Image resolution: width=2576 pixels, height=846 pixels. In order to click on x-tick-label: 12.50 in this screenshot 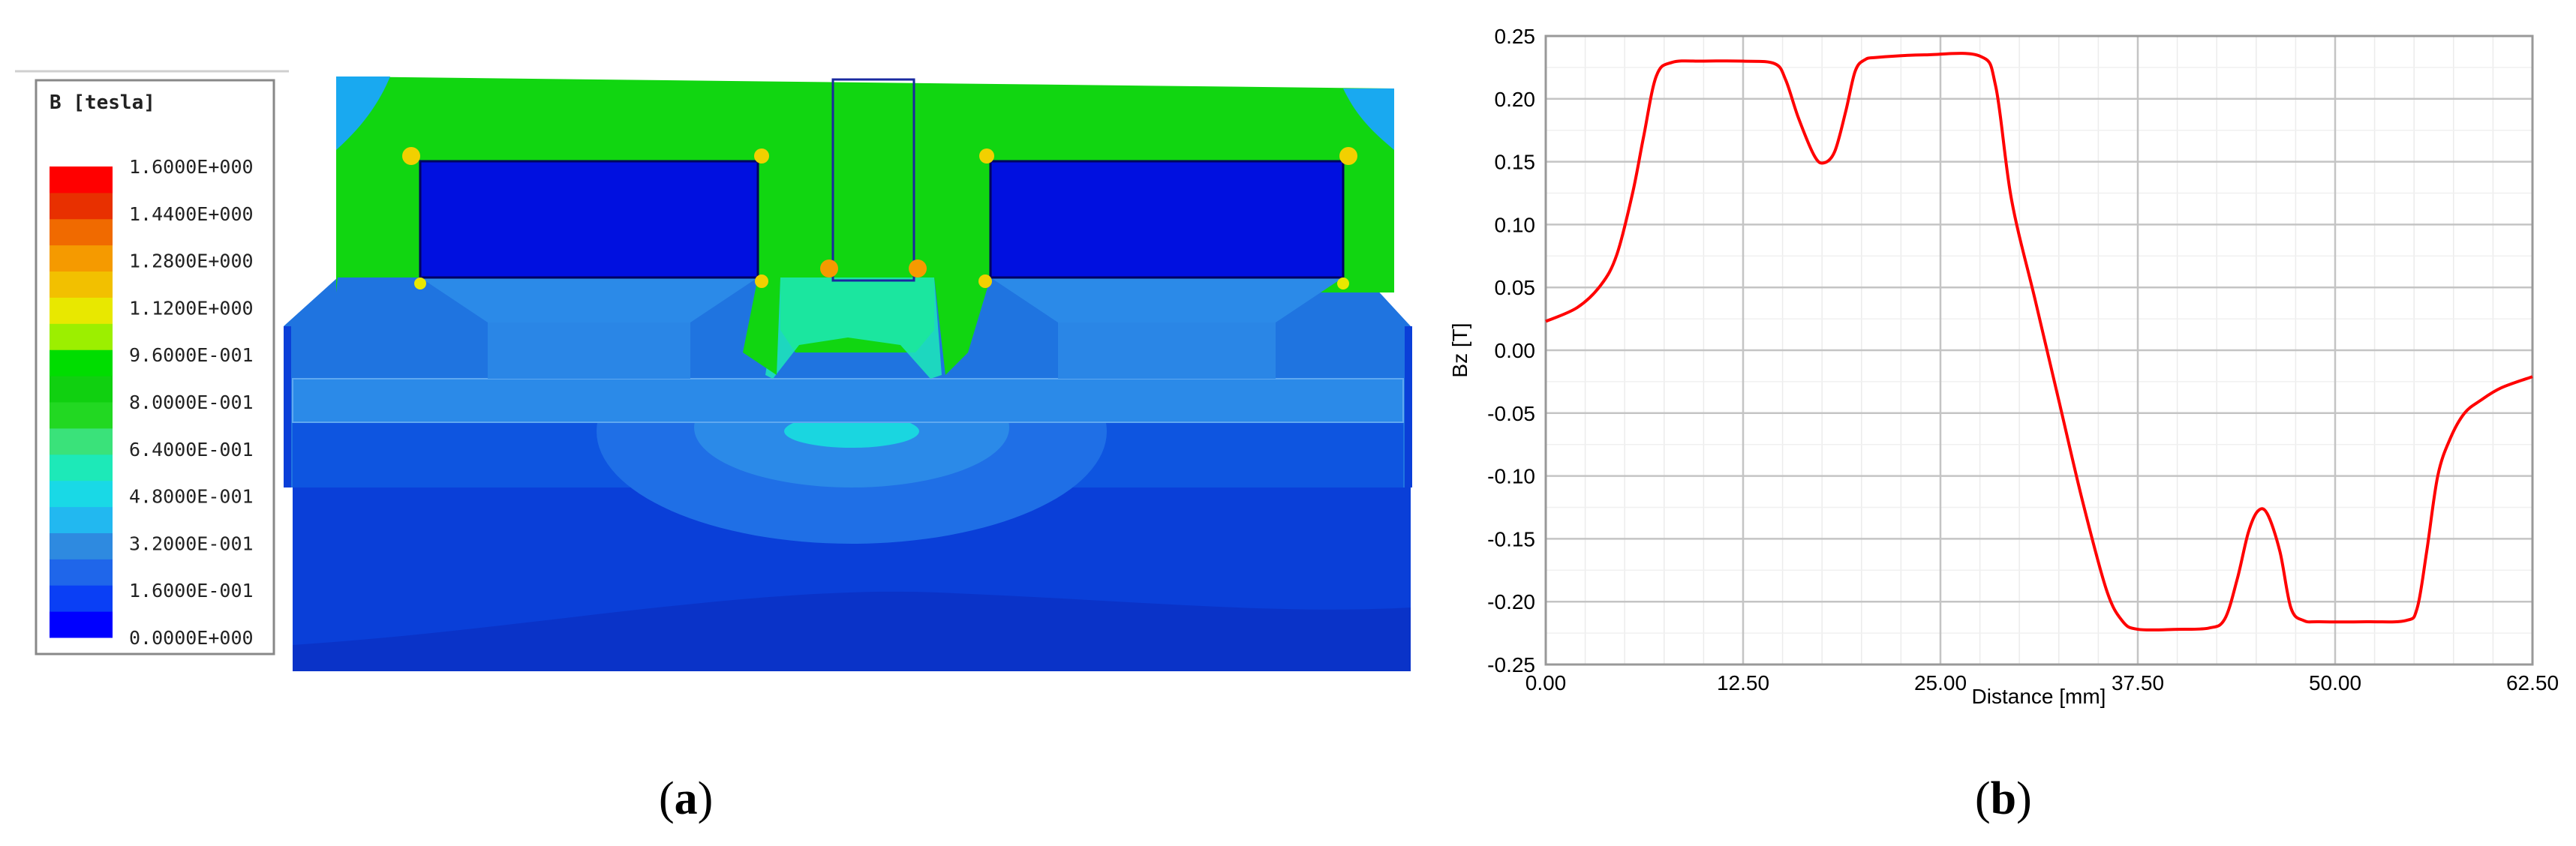, I will do `click(1743, 682)`.